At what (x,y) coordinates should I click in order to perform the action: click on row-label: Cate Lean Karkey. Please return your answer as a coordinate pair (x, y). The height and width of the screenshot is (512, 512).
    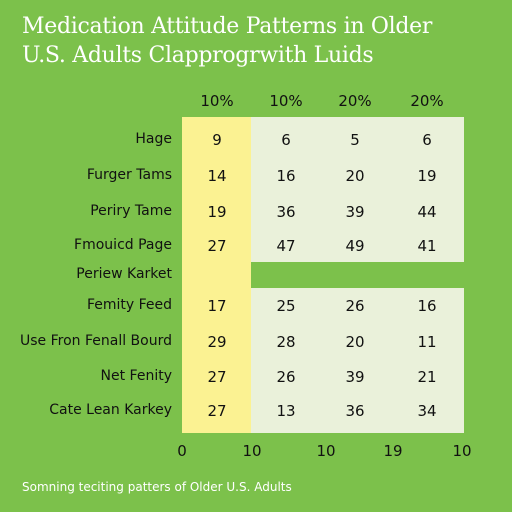
    Looking at the image, I should click on (110, 410).